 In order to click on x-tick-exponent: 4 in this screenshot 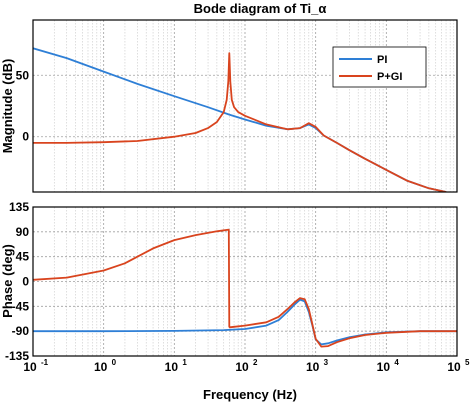, I will do `click(396, 362)`.